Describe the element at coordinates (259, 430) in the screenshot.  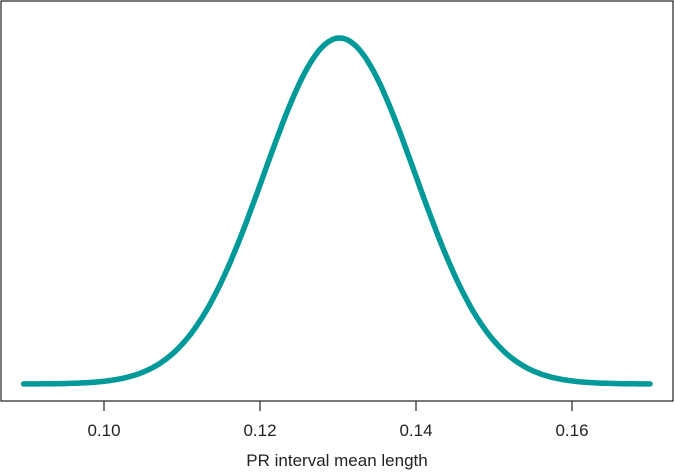
I see `x-tick-label: 0.12` at that location.